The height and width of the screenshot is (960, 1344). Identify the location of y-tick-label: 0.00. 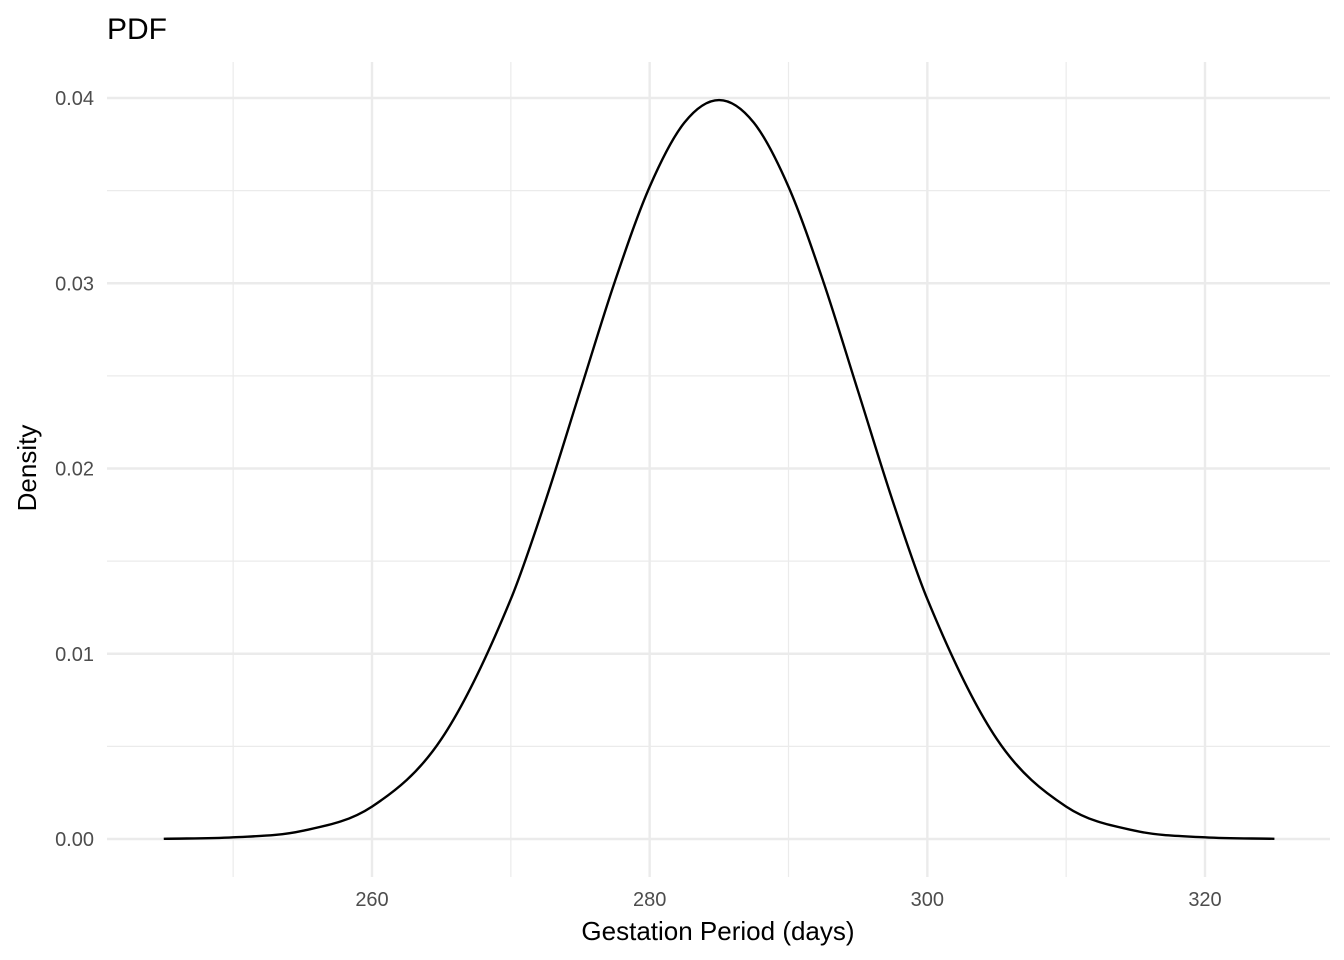
(74, 840).